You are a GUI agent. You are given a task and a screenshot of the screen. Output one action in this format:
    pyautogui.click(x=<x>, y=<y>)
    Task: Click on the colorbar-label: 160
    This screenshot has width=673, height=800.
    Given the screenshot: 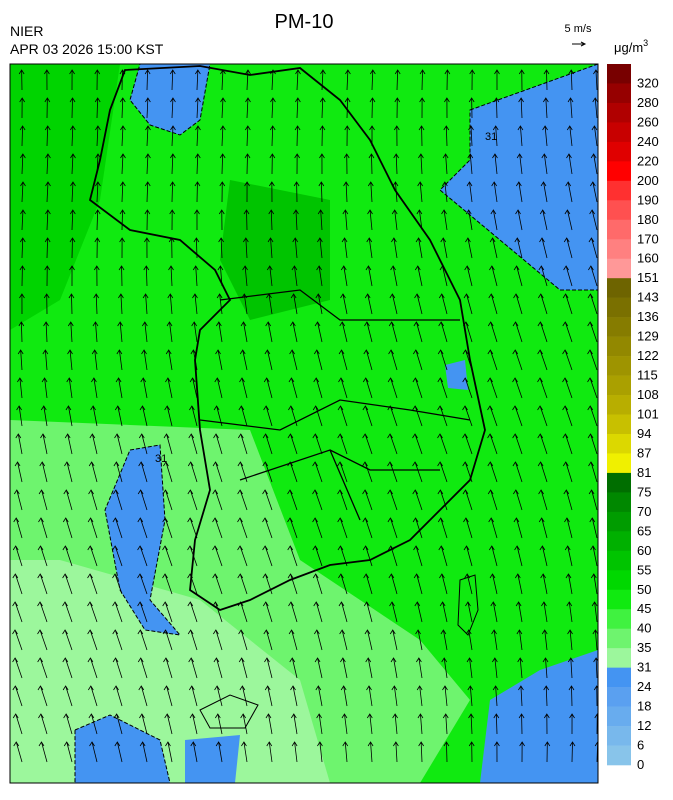 What is the action you would take?
    pyautogui.click(x=648, y=258)
    